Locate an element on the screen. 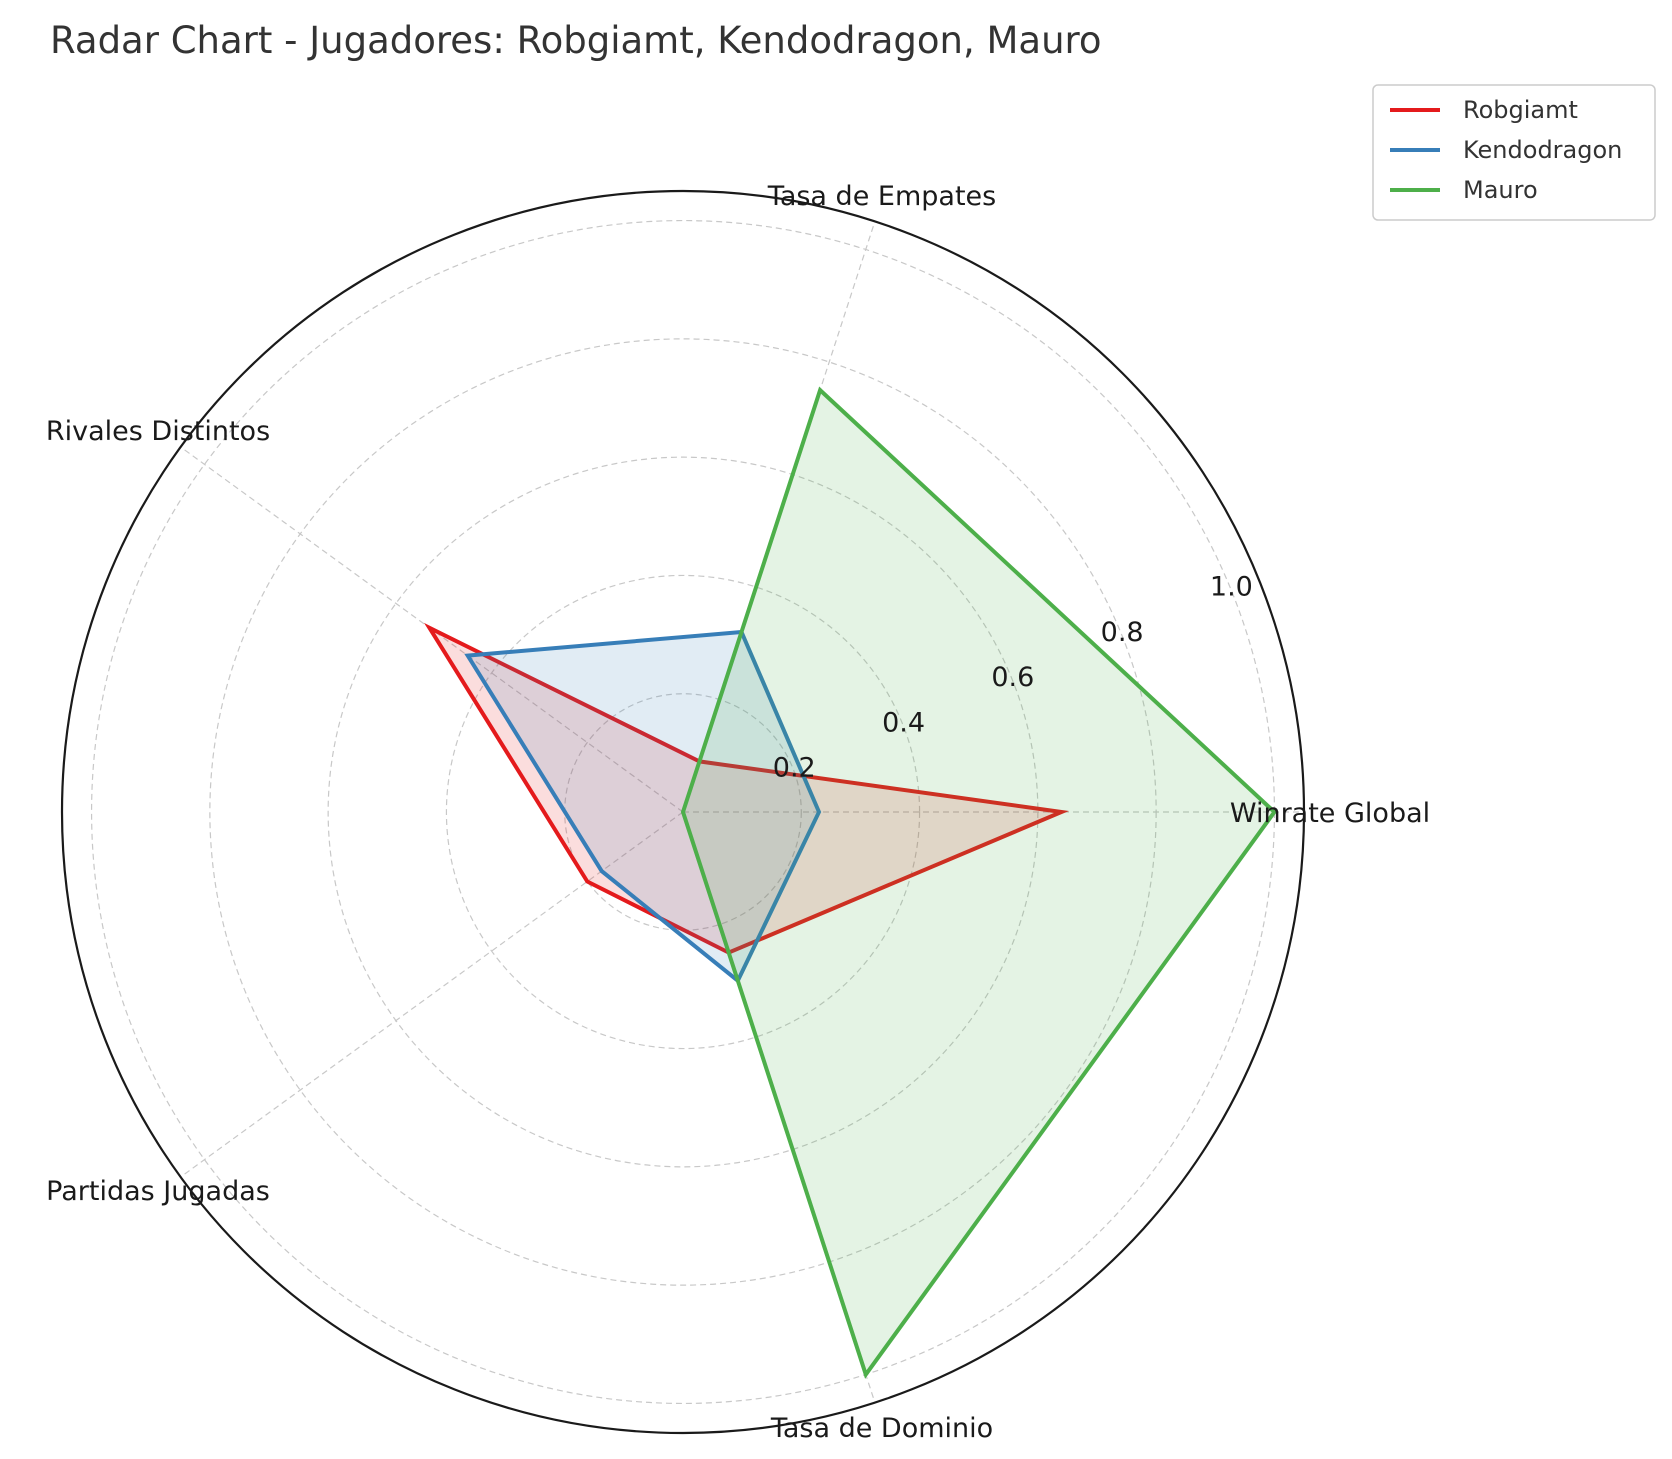 The image size is (1672, 1459). r-tick-label-0: 0.2 is located at coordinates (794, 768).